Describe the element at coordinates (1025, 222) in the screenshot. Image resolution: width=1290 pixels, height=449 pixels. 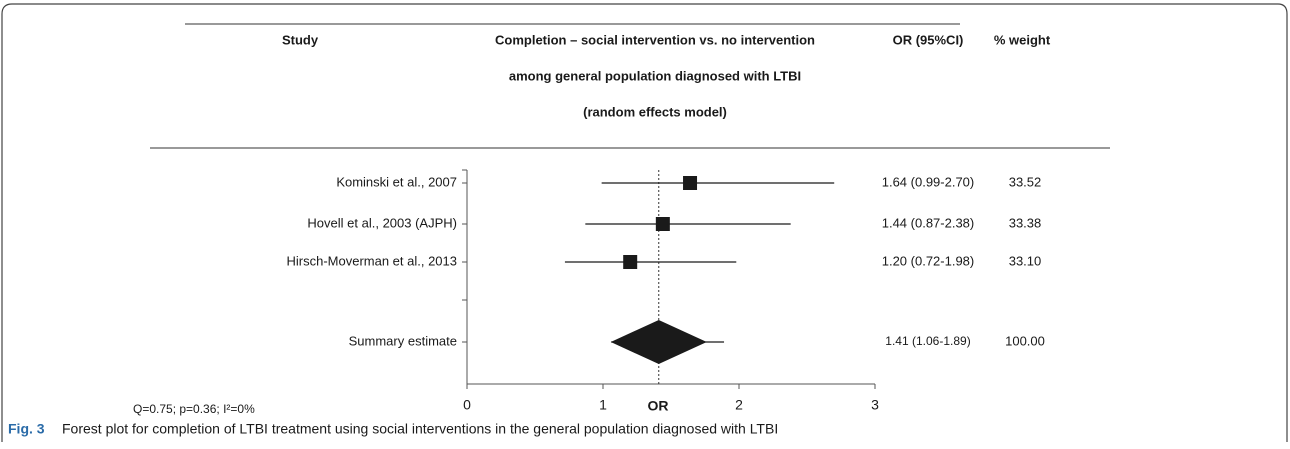
I see `weight: 33.38` at that location.